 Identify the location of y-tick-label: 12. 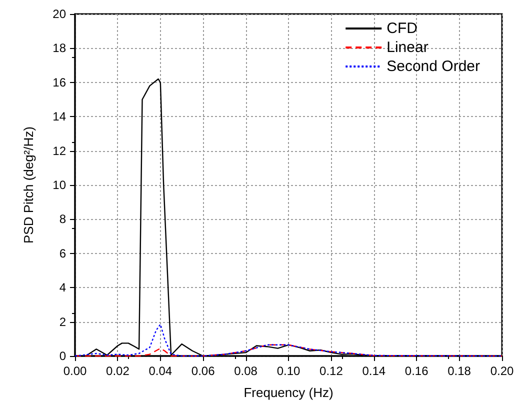
(59, 151).